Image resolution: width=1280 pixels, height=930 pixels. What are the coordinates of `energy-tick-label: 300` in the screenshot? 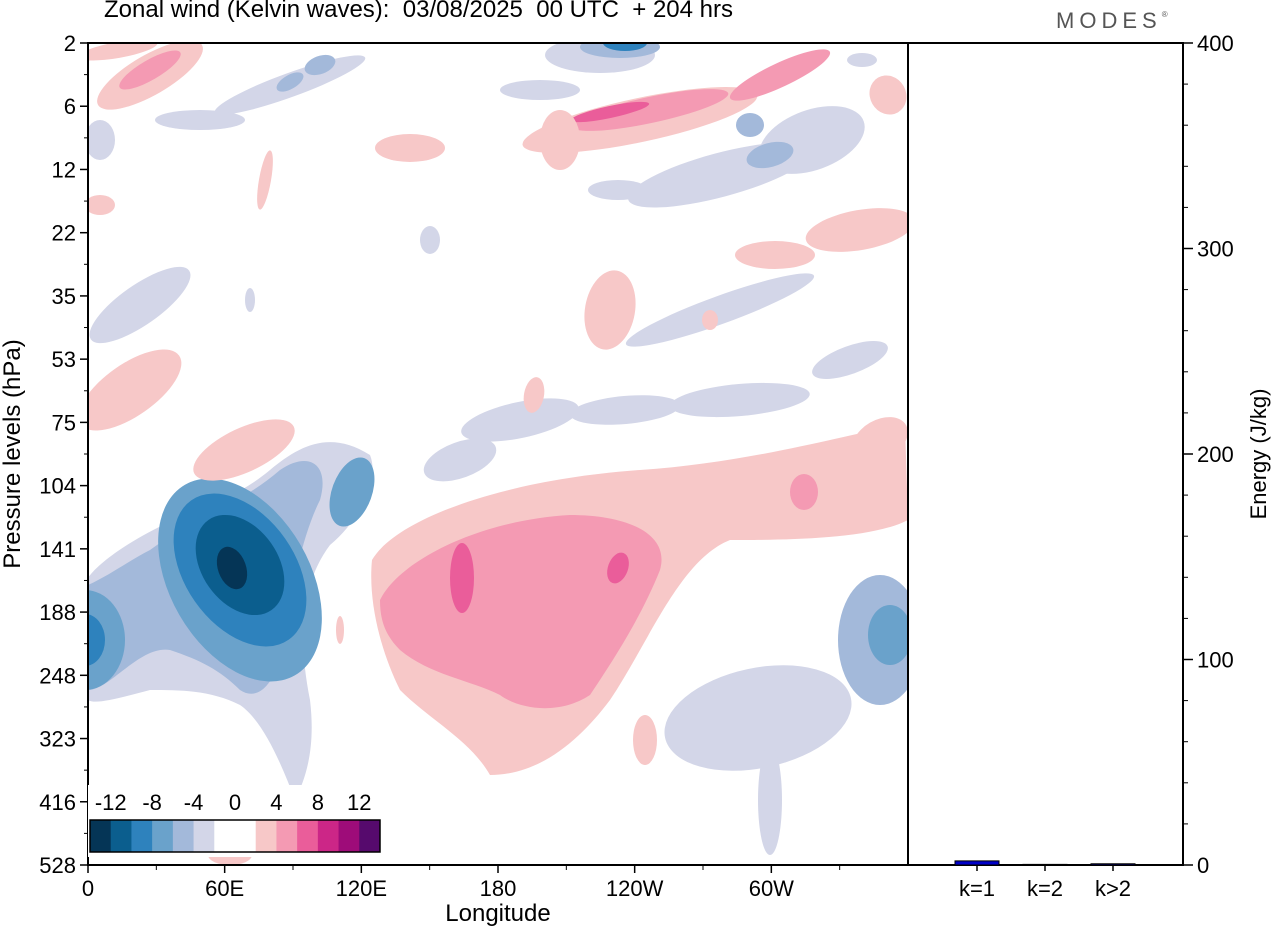 It's located at (1215, 249).